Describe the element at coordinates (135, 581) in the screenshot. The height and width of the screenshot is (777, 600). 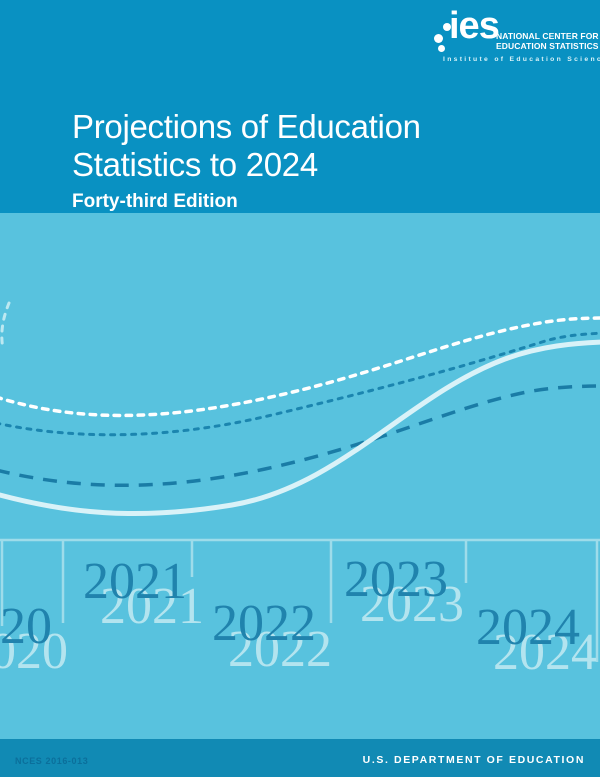
I see `timeline-year-2021: 2021` at that location.